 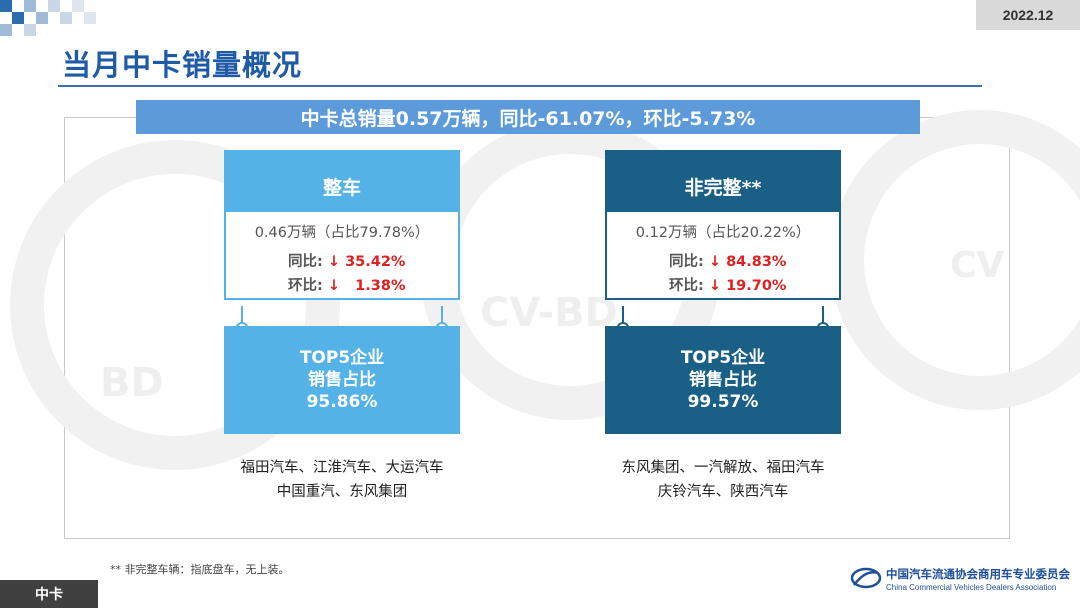 I want to click on mom-row: 环比: ↓ 1.38%, so click(x=346, y=284).